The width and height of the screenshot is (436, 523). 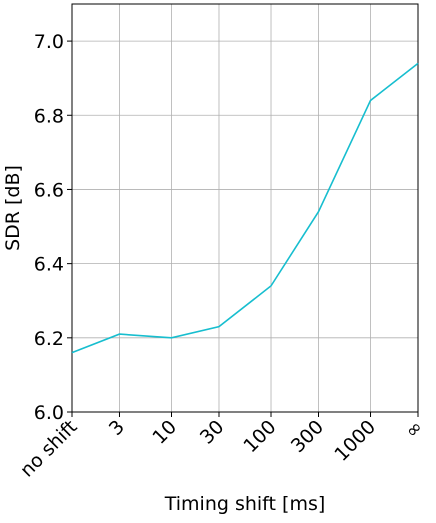 I want to click on x-tick-label: 30, so click(x=212, y=432).